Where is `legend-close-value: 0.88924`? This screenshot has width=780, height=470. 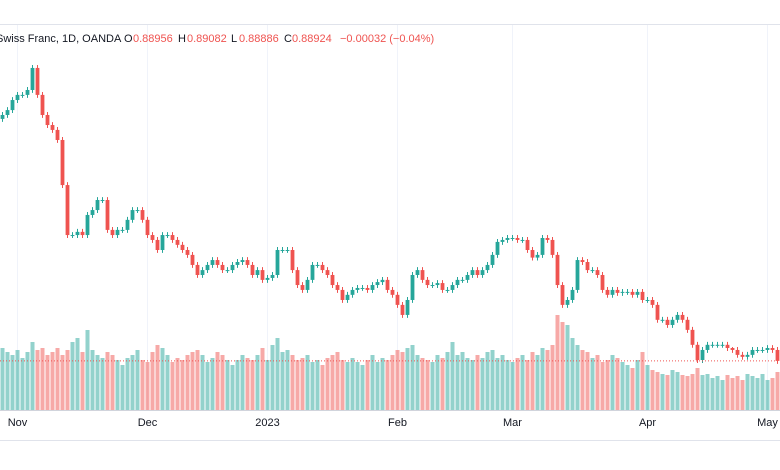
legend-close-value: 0.88924 is located at coordinates (312, 39).